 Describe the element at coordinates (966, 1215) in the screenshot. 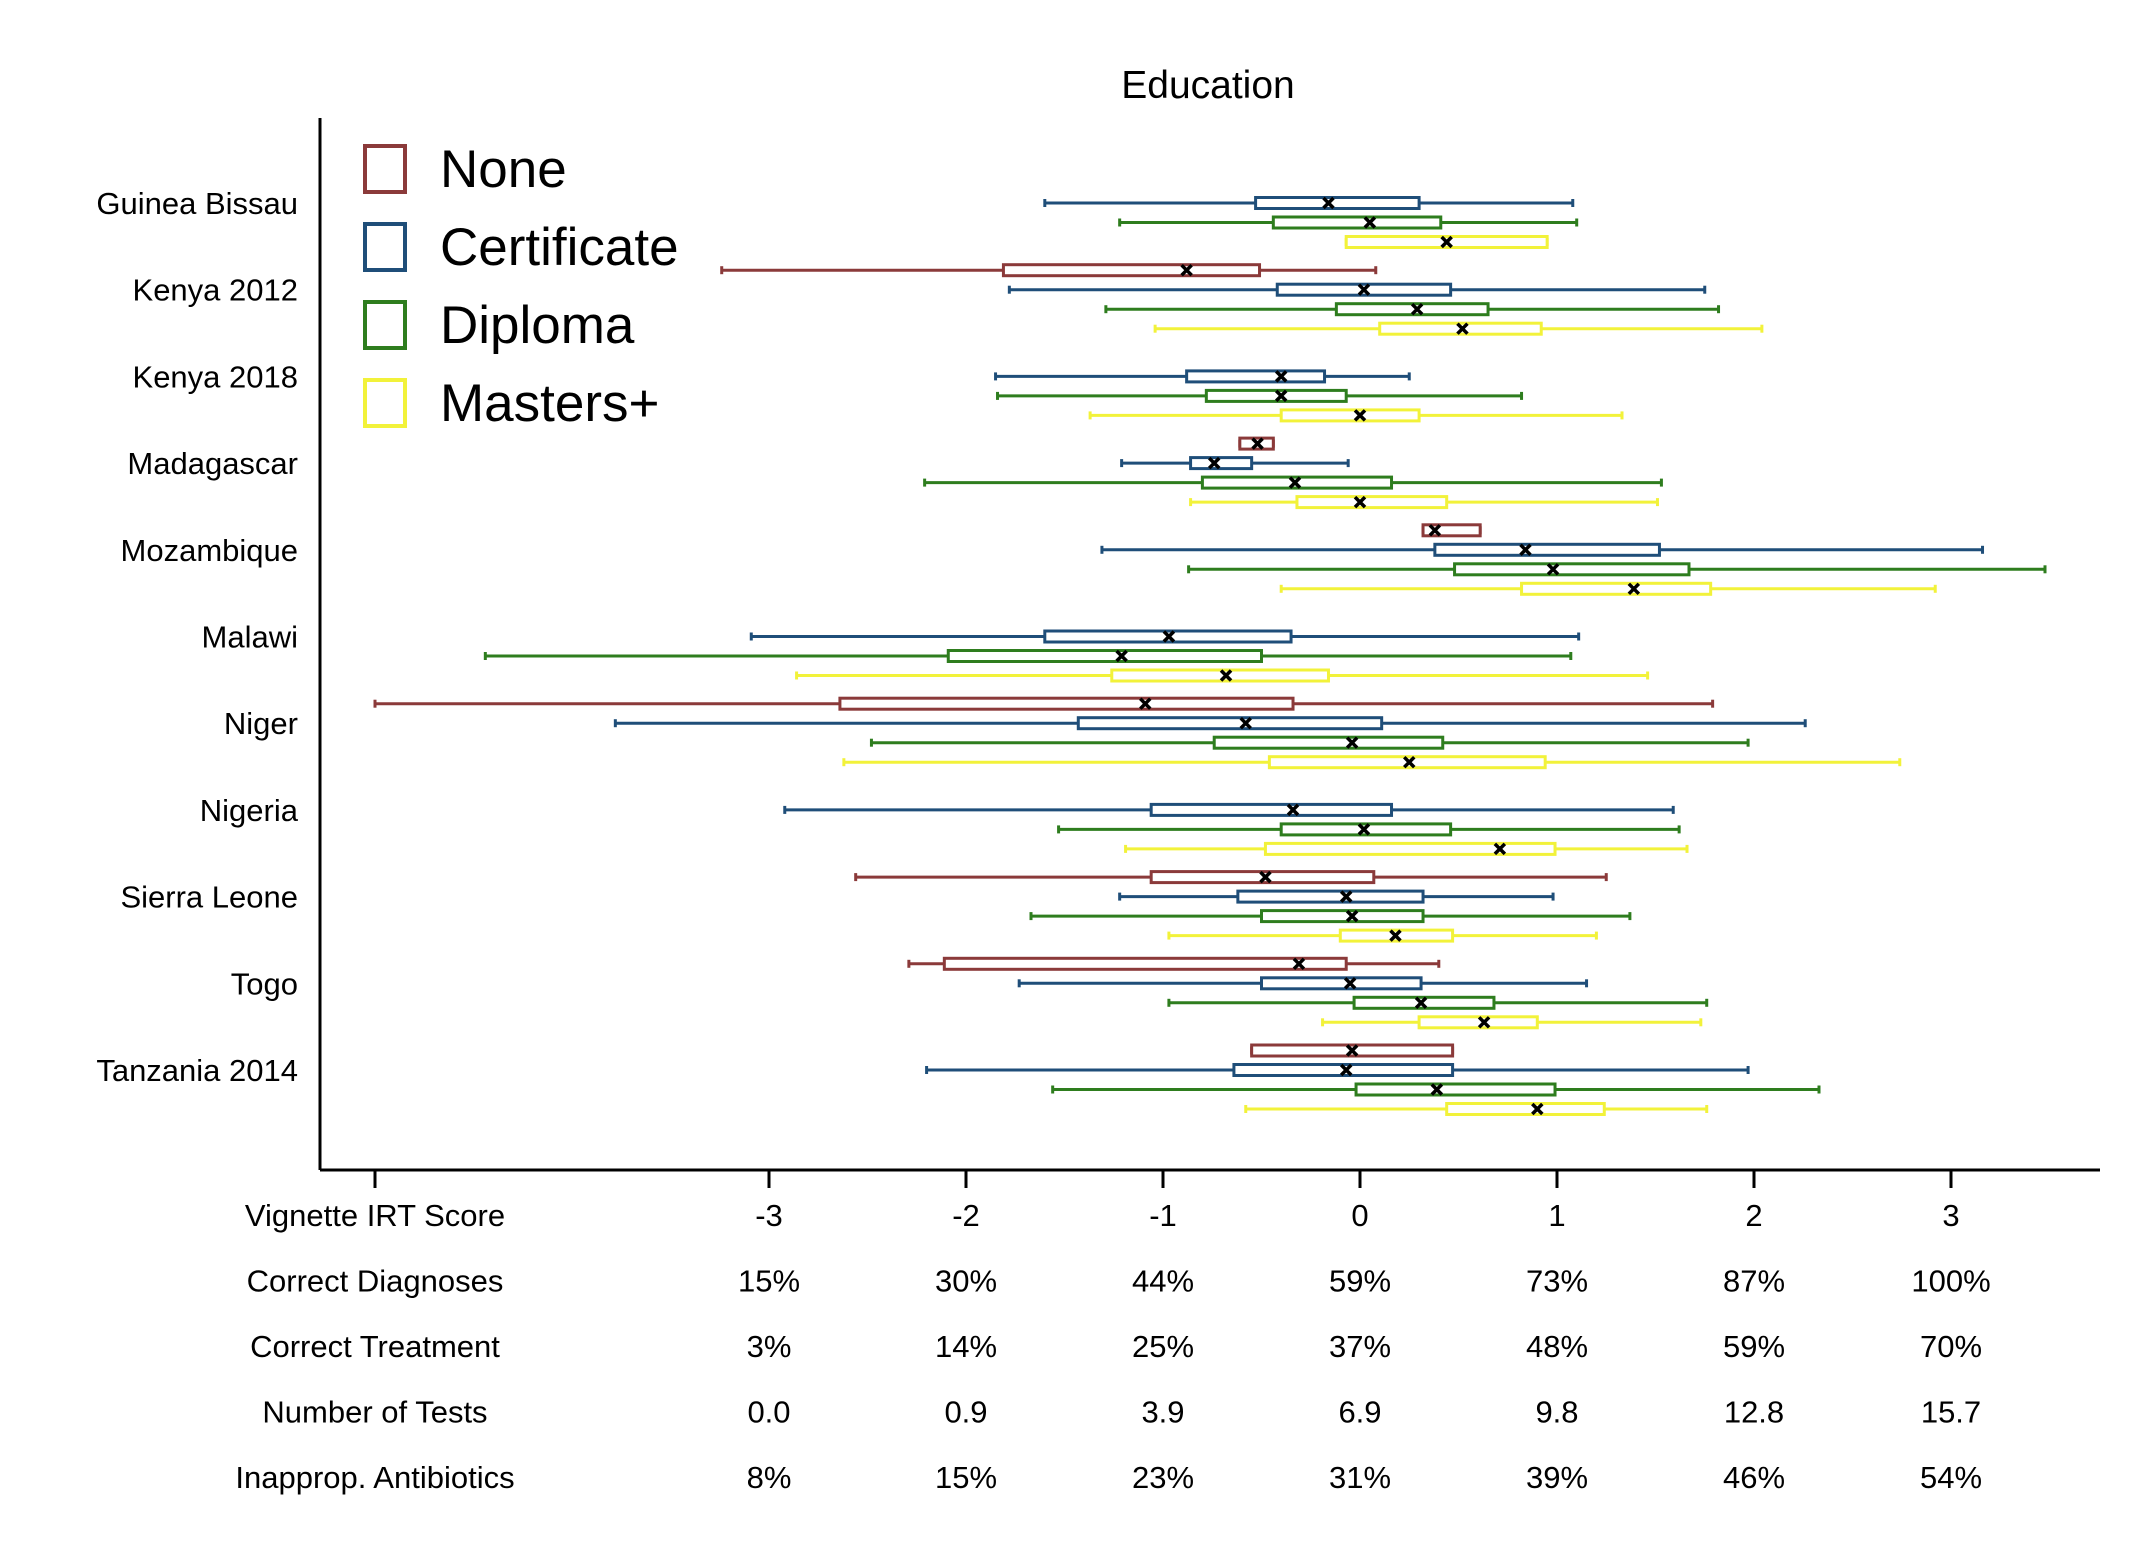

I see `x-tick-label: -2` at that location.